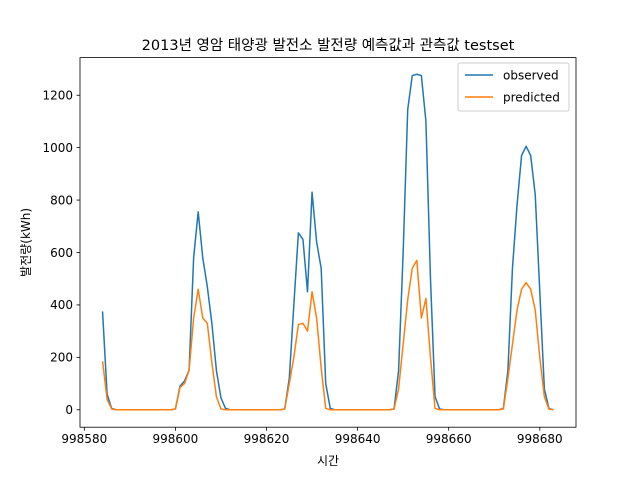 The image size is (640, 480). What do you see at coordinates (531, 98) in the screenshot?
I see `legend-label-predicted: predicted` at bounding box center [531, 98].